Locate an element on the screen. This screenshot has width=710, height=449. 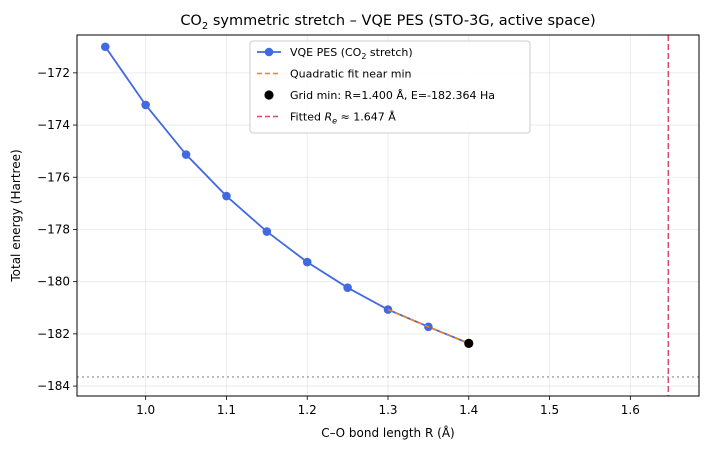
x-tick-label: 1.3 is located at coordinates (387, 410).